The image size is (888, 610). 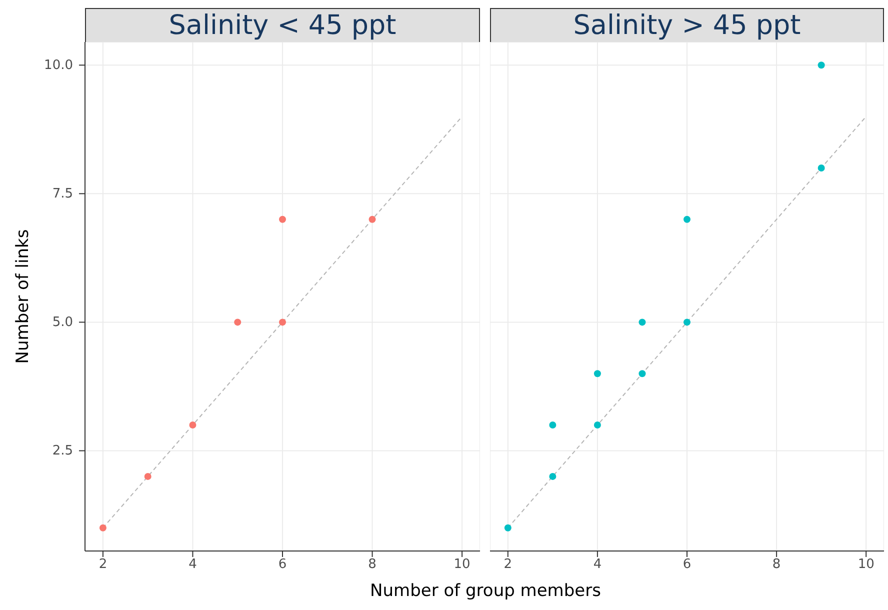 I want to click on y-tick-label: 2.5, so click(x=62, y=451).